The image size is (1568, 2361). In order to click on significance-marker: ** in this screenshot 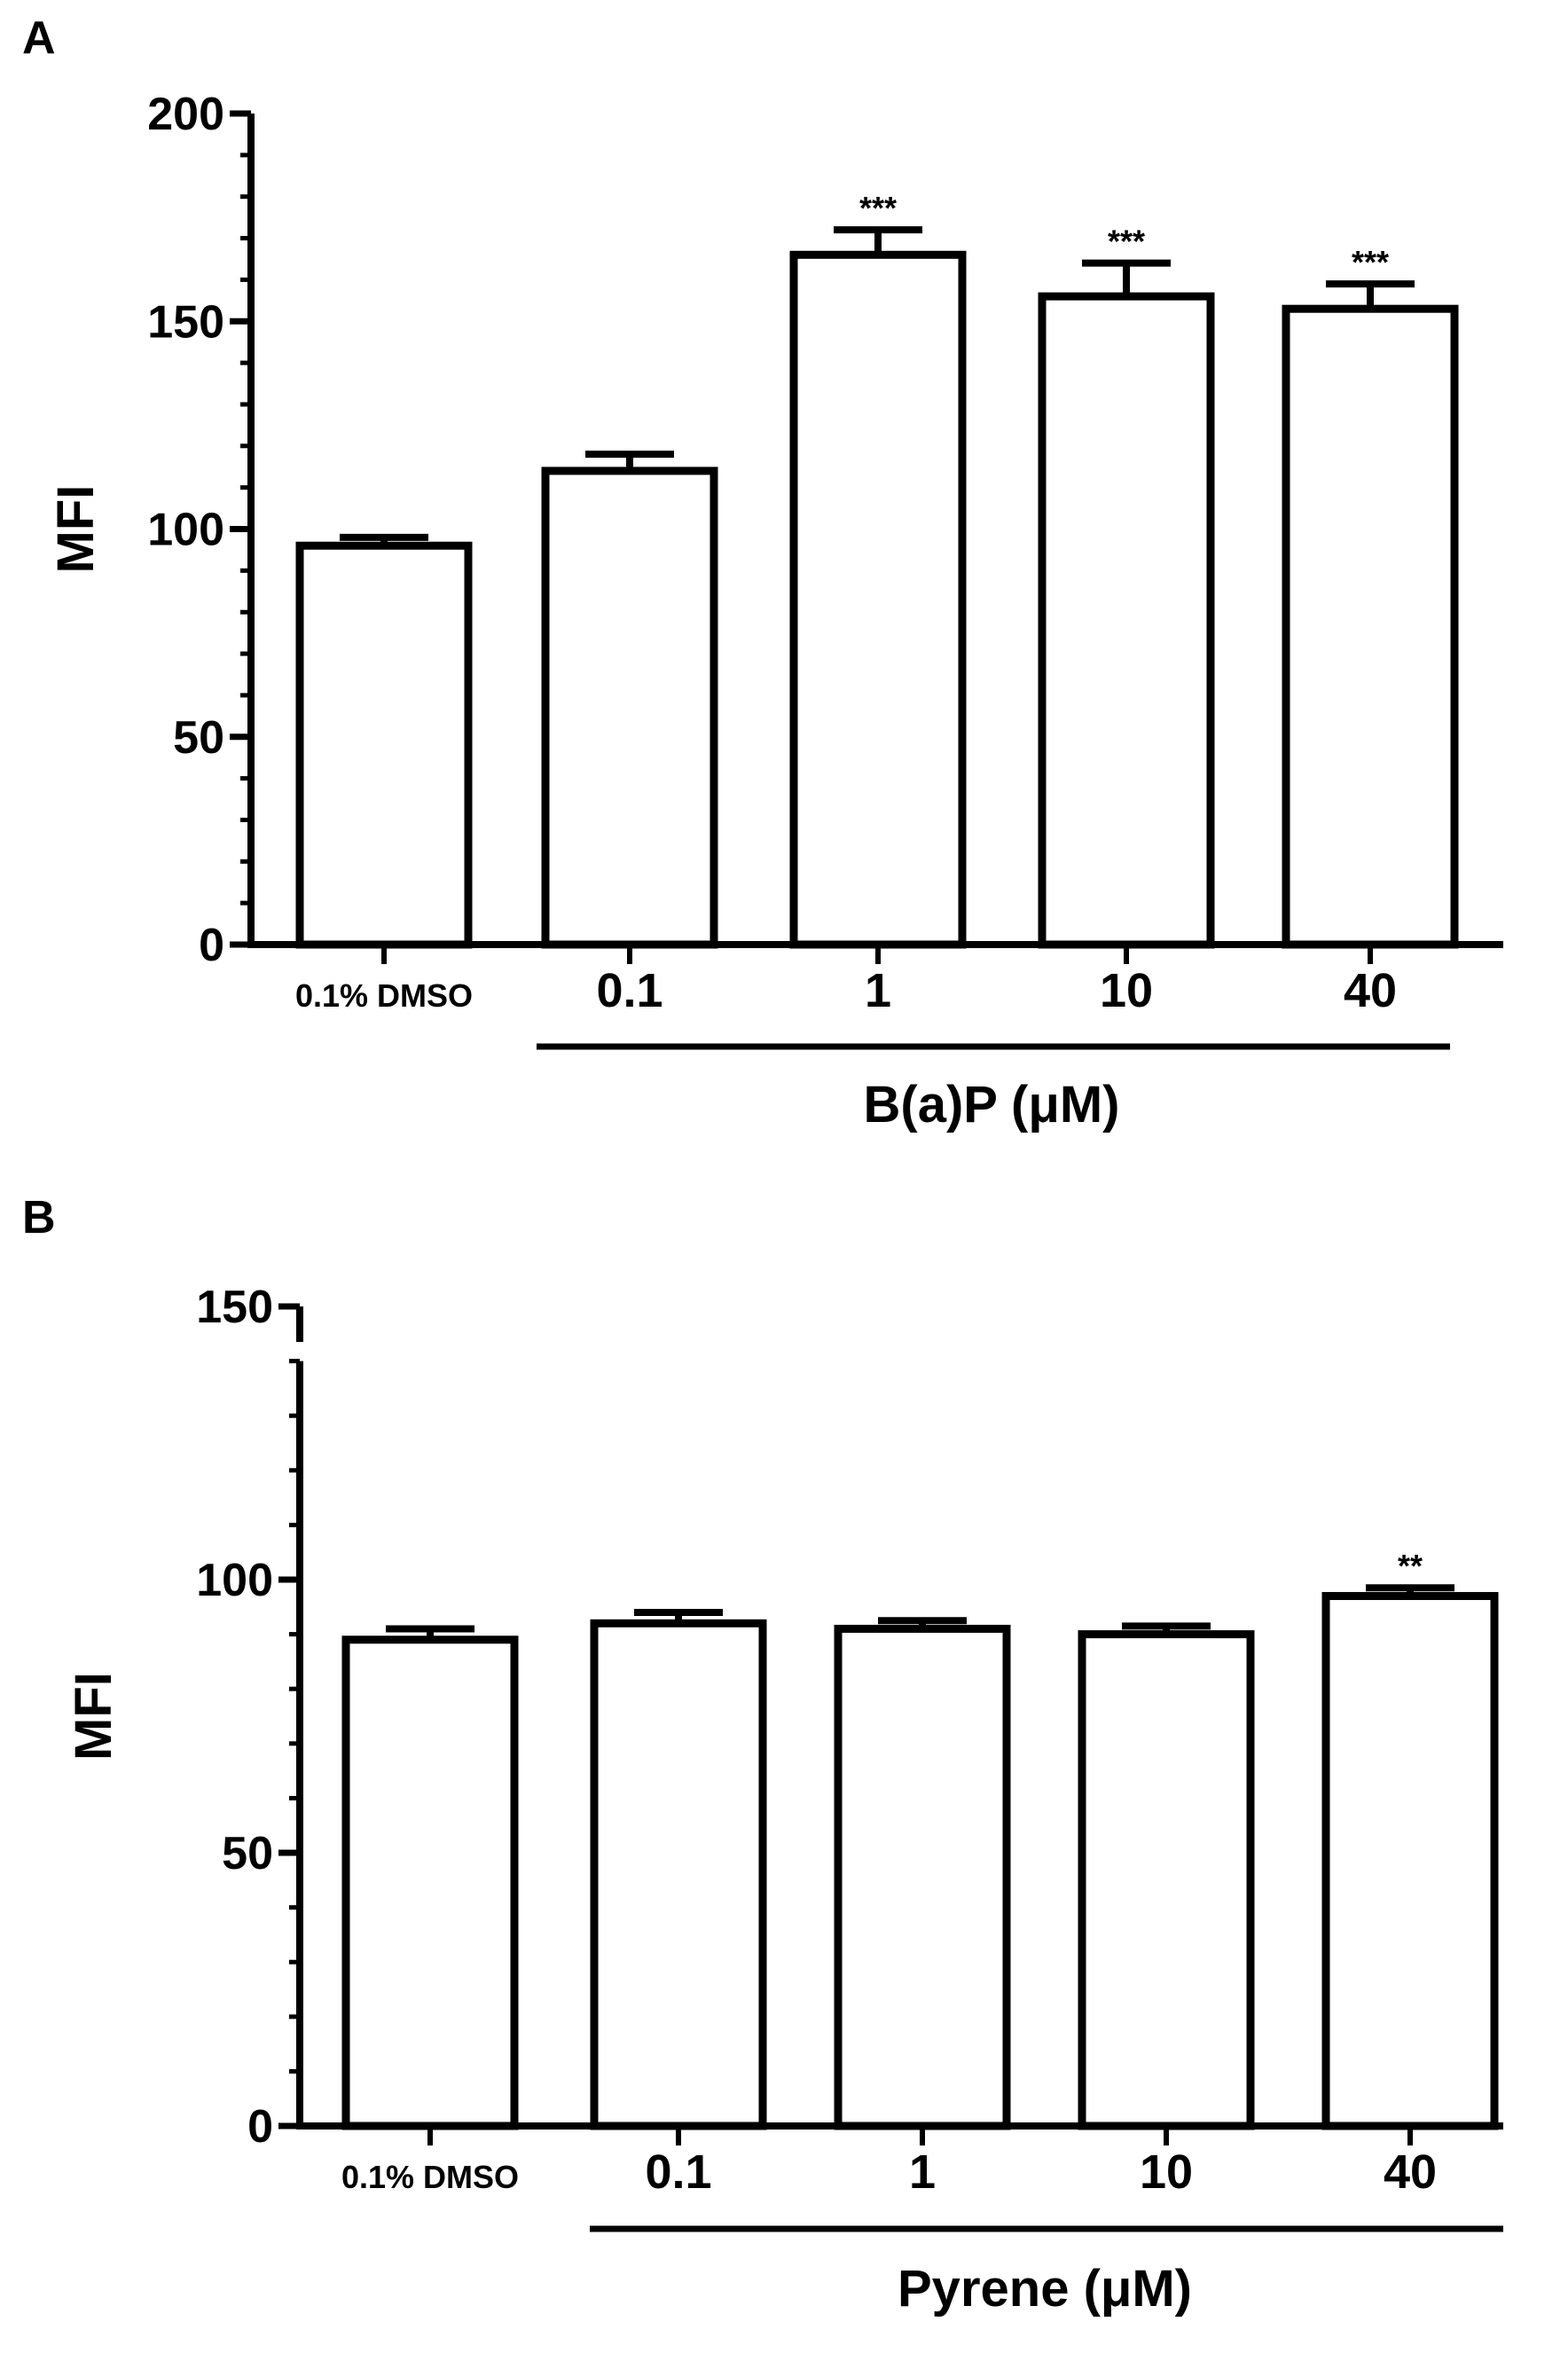, I will do `click(1410, 1566)`.